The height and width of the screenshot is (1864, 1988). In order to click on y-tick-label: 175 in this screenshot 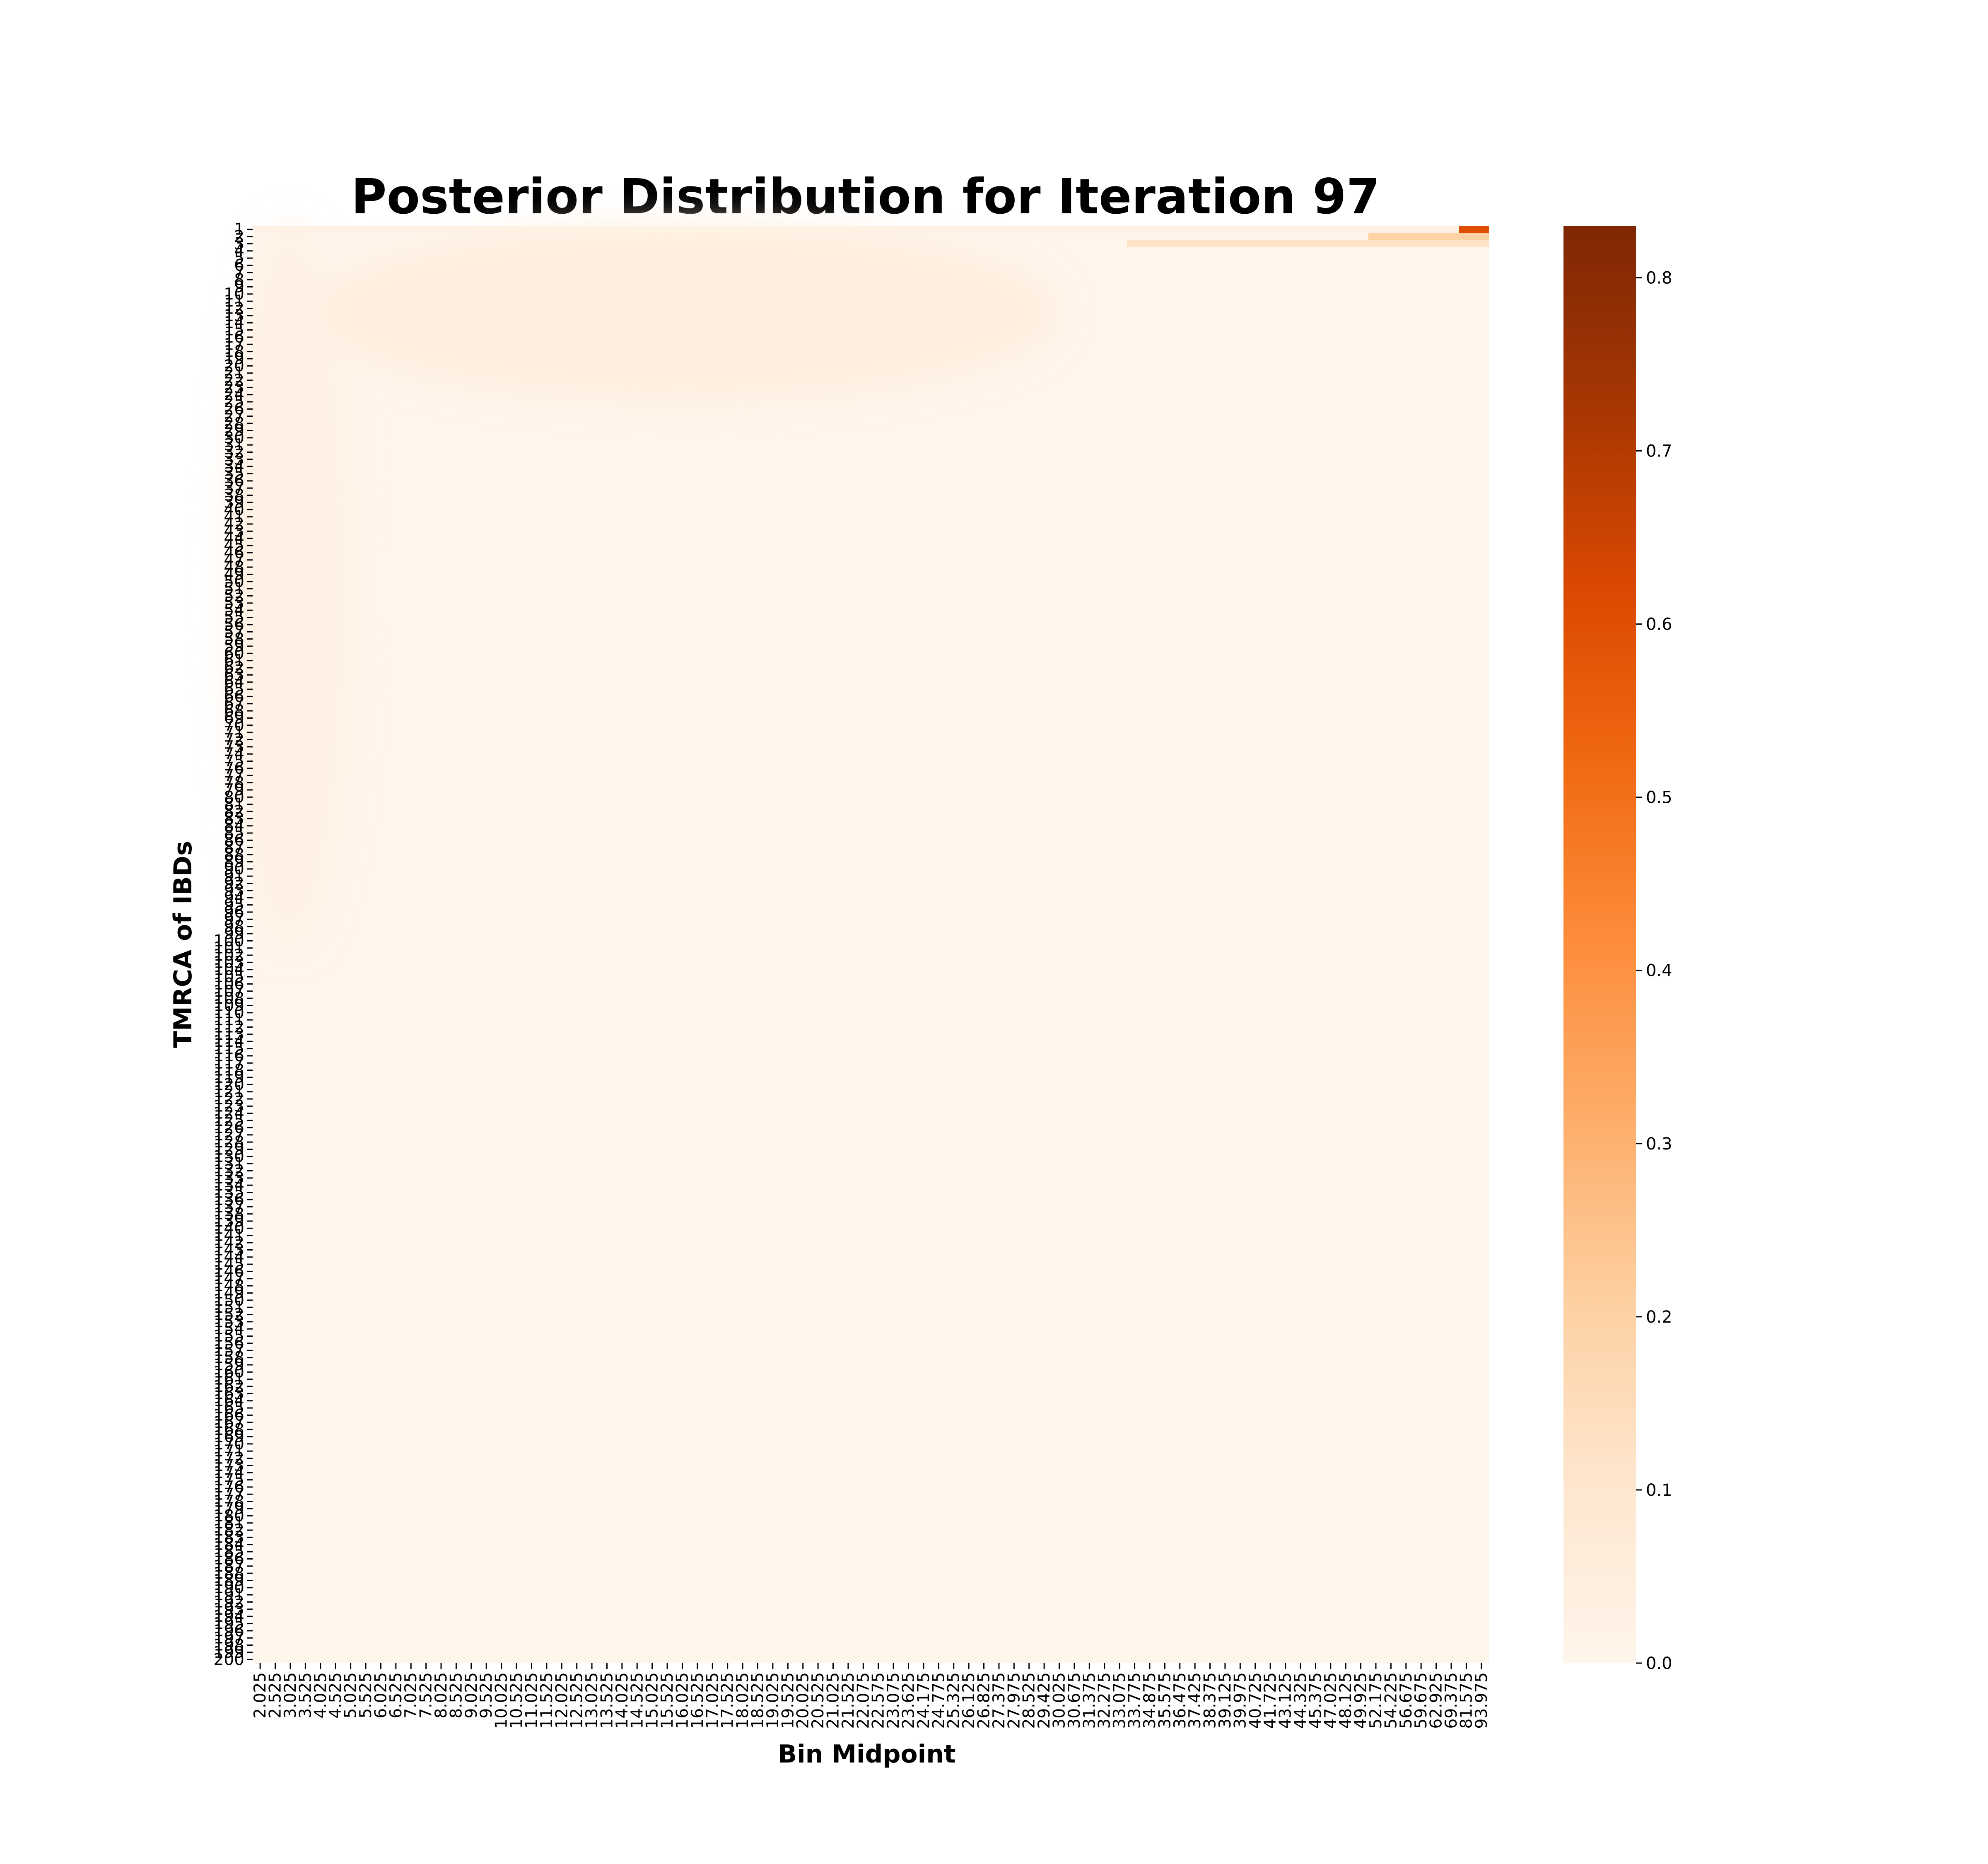, I will do `click(229, 1480)`.